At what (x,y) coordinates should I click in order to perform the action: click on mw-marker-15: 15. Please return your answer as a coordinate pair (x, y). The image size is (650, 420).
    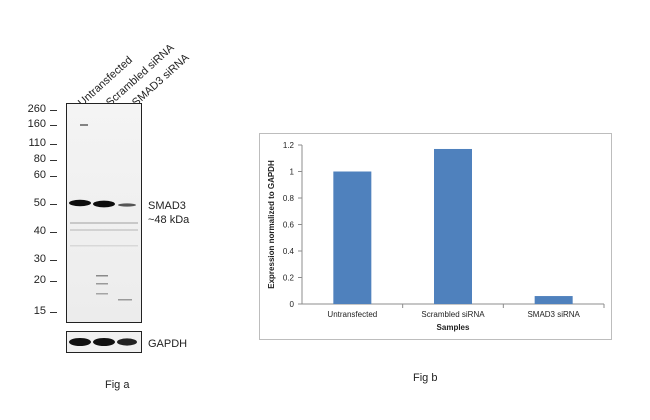
    Looking at the image, I should click on (39, 311).